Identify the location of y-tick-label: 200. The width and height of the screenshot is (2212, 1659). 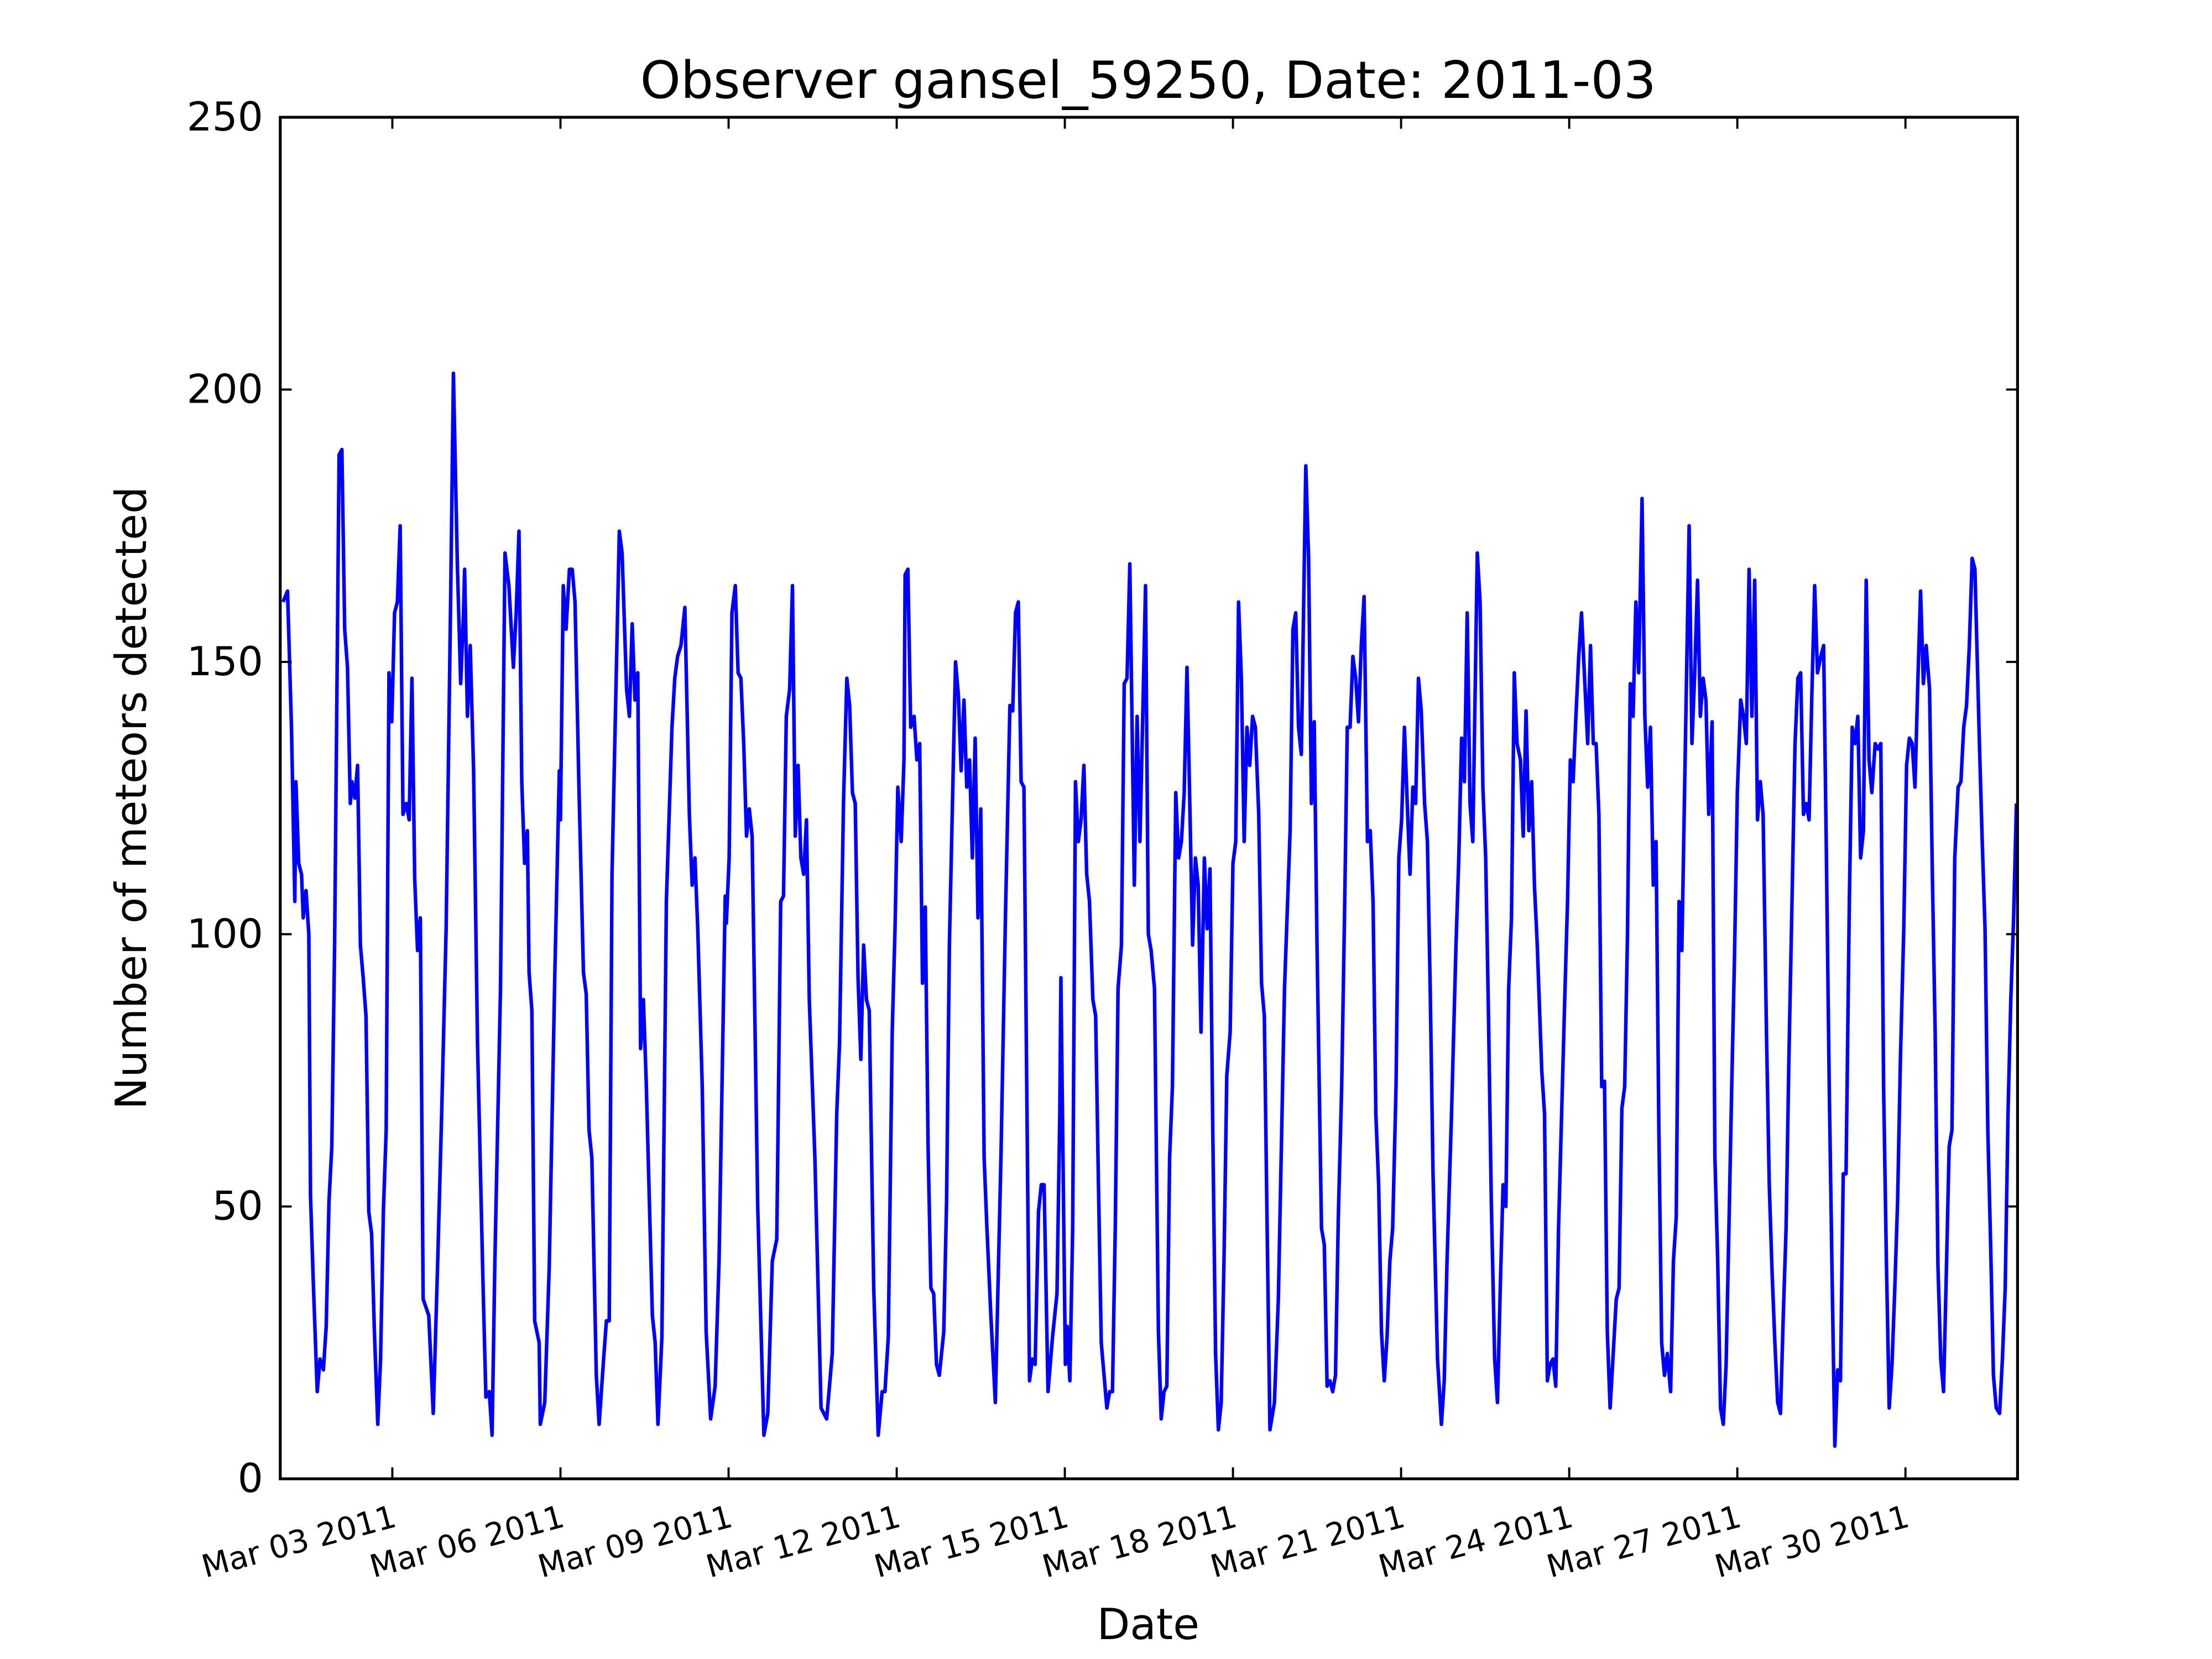
(225, 390).